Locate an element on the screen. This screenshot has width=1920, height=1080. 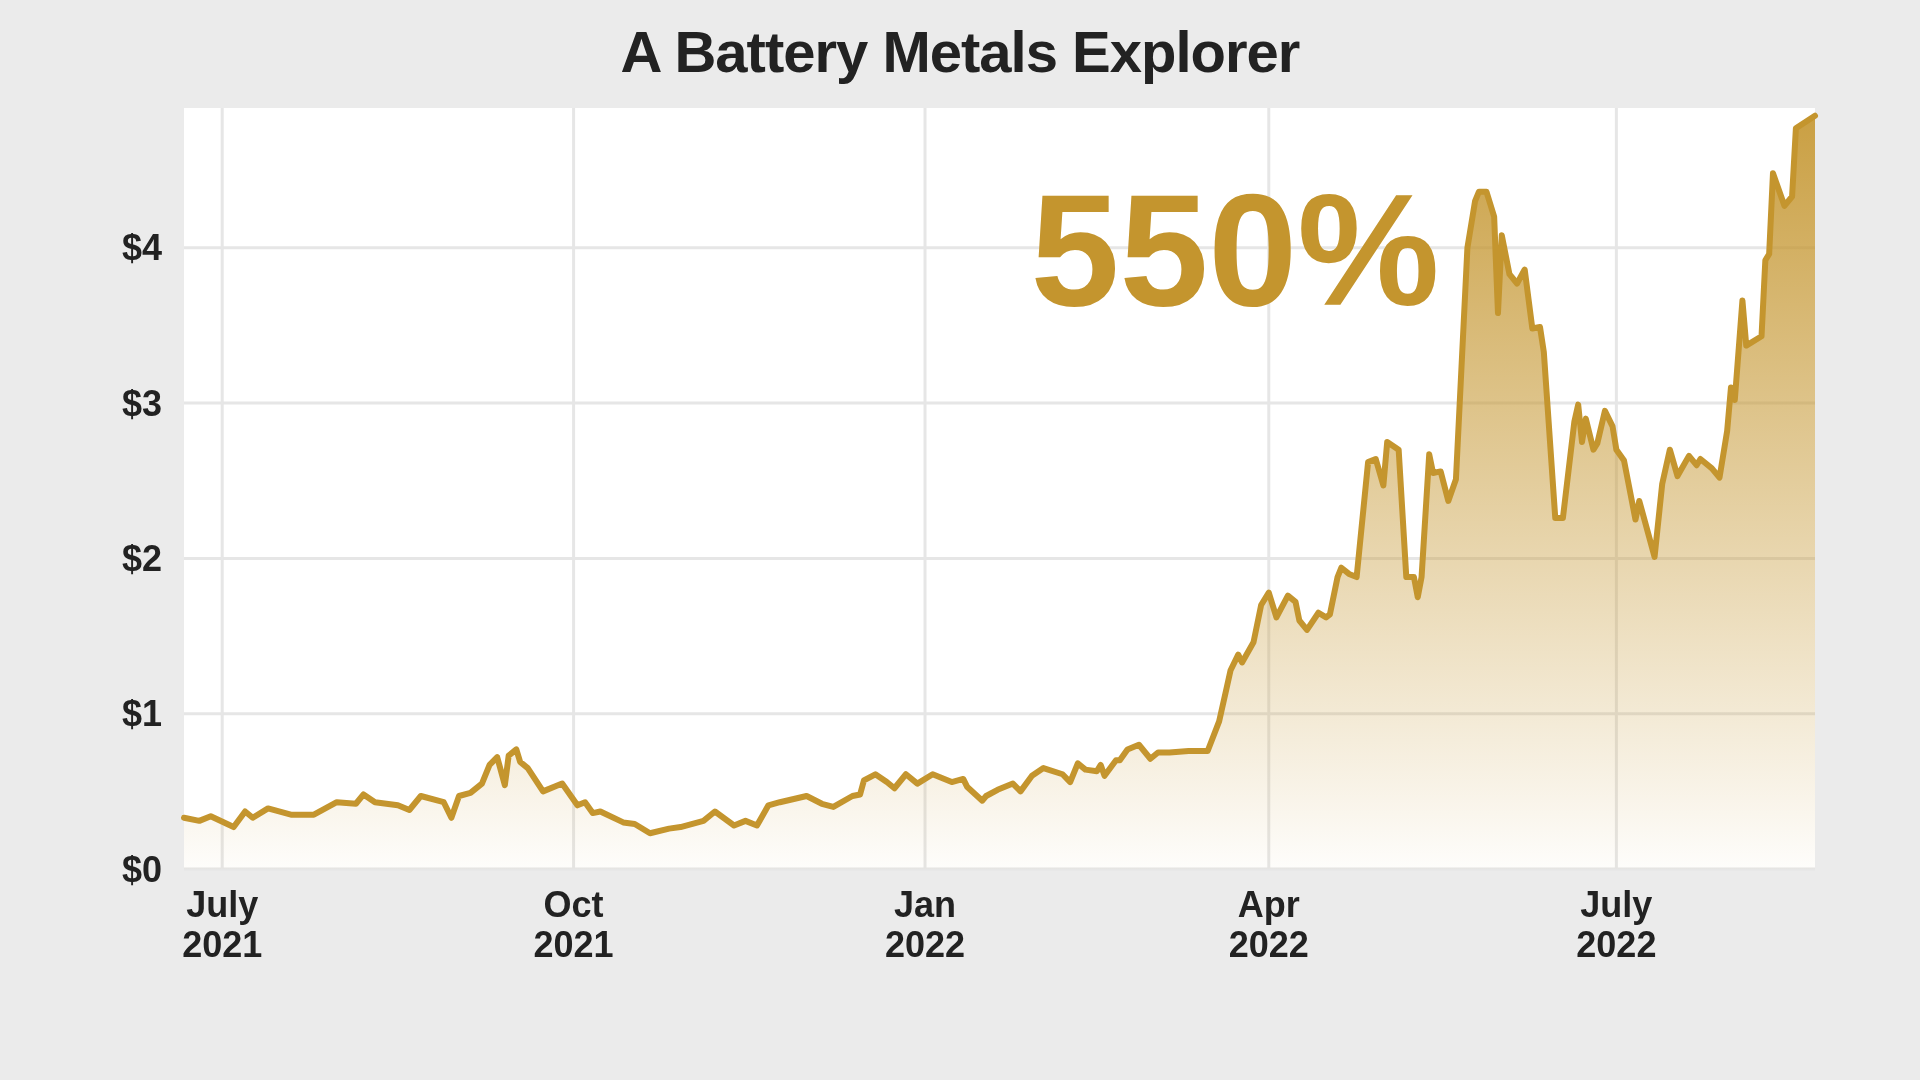
y-tick-label: $4 is located at coordinates (141, 248).